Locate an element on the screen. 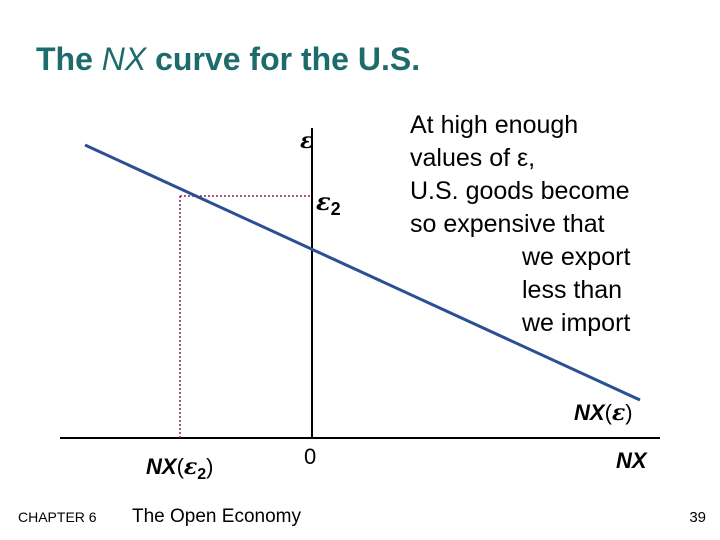 The image size is (720, 540). footer-page: 39 is located at coordinates (697, 517).